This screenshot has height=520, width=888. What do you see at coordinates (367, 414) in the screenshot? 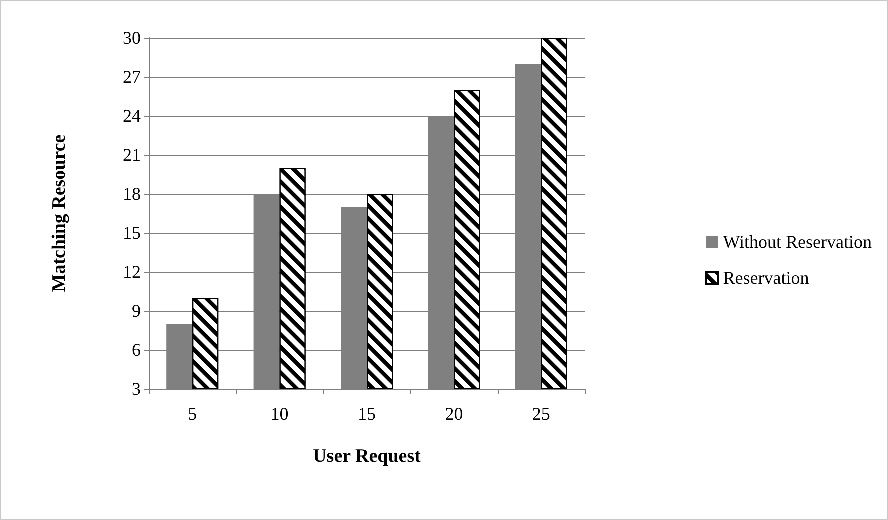
I see `x-tick-label: 15` at bounding box center [367, 414].